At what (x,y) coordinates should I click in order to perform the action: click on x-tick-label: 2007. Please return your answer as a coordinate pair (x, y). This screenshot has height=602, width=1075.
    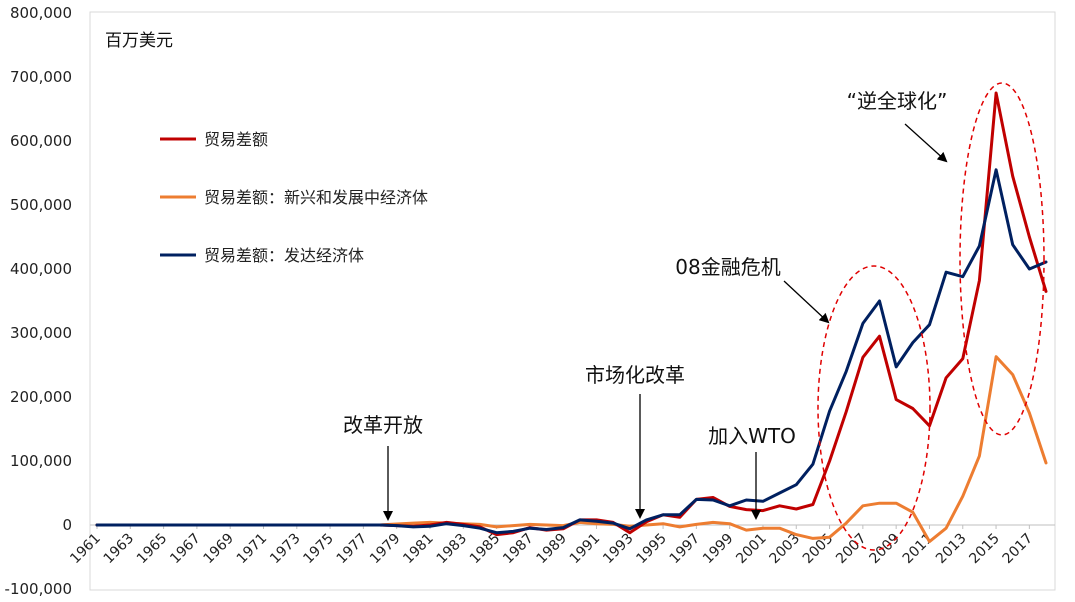
    Looking at the image, I should click on (851, 549).